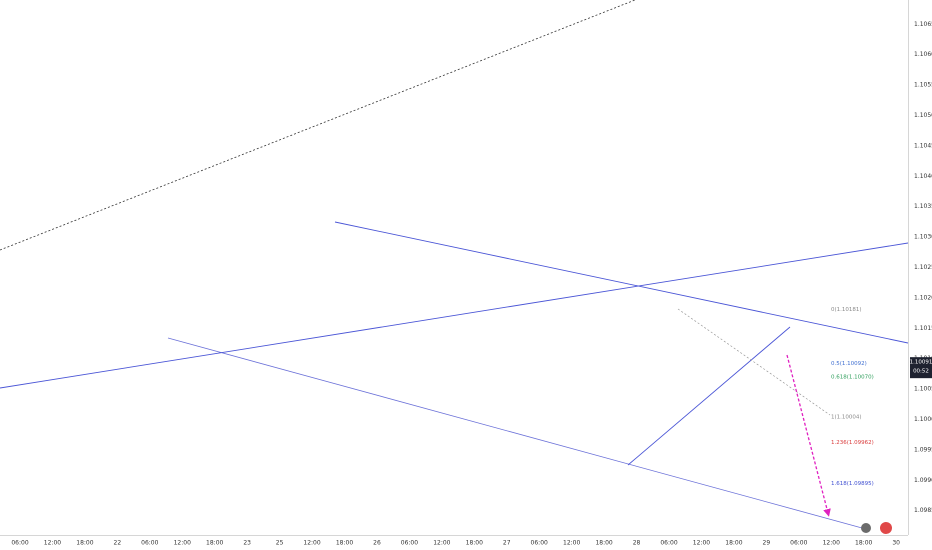  What do you see at coordinates (849, 364) in the screenshot?
I see `fib-label: 0.5(1.10092)` at bounding box center [849, 364].